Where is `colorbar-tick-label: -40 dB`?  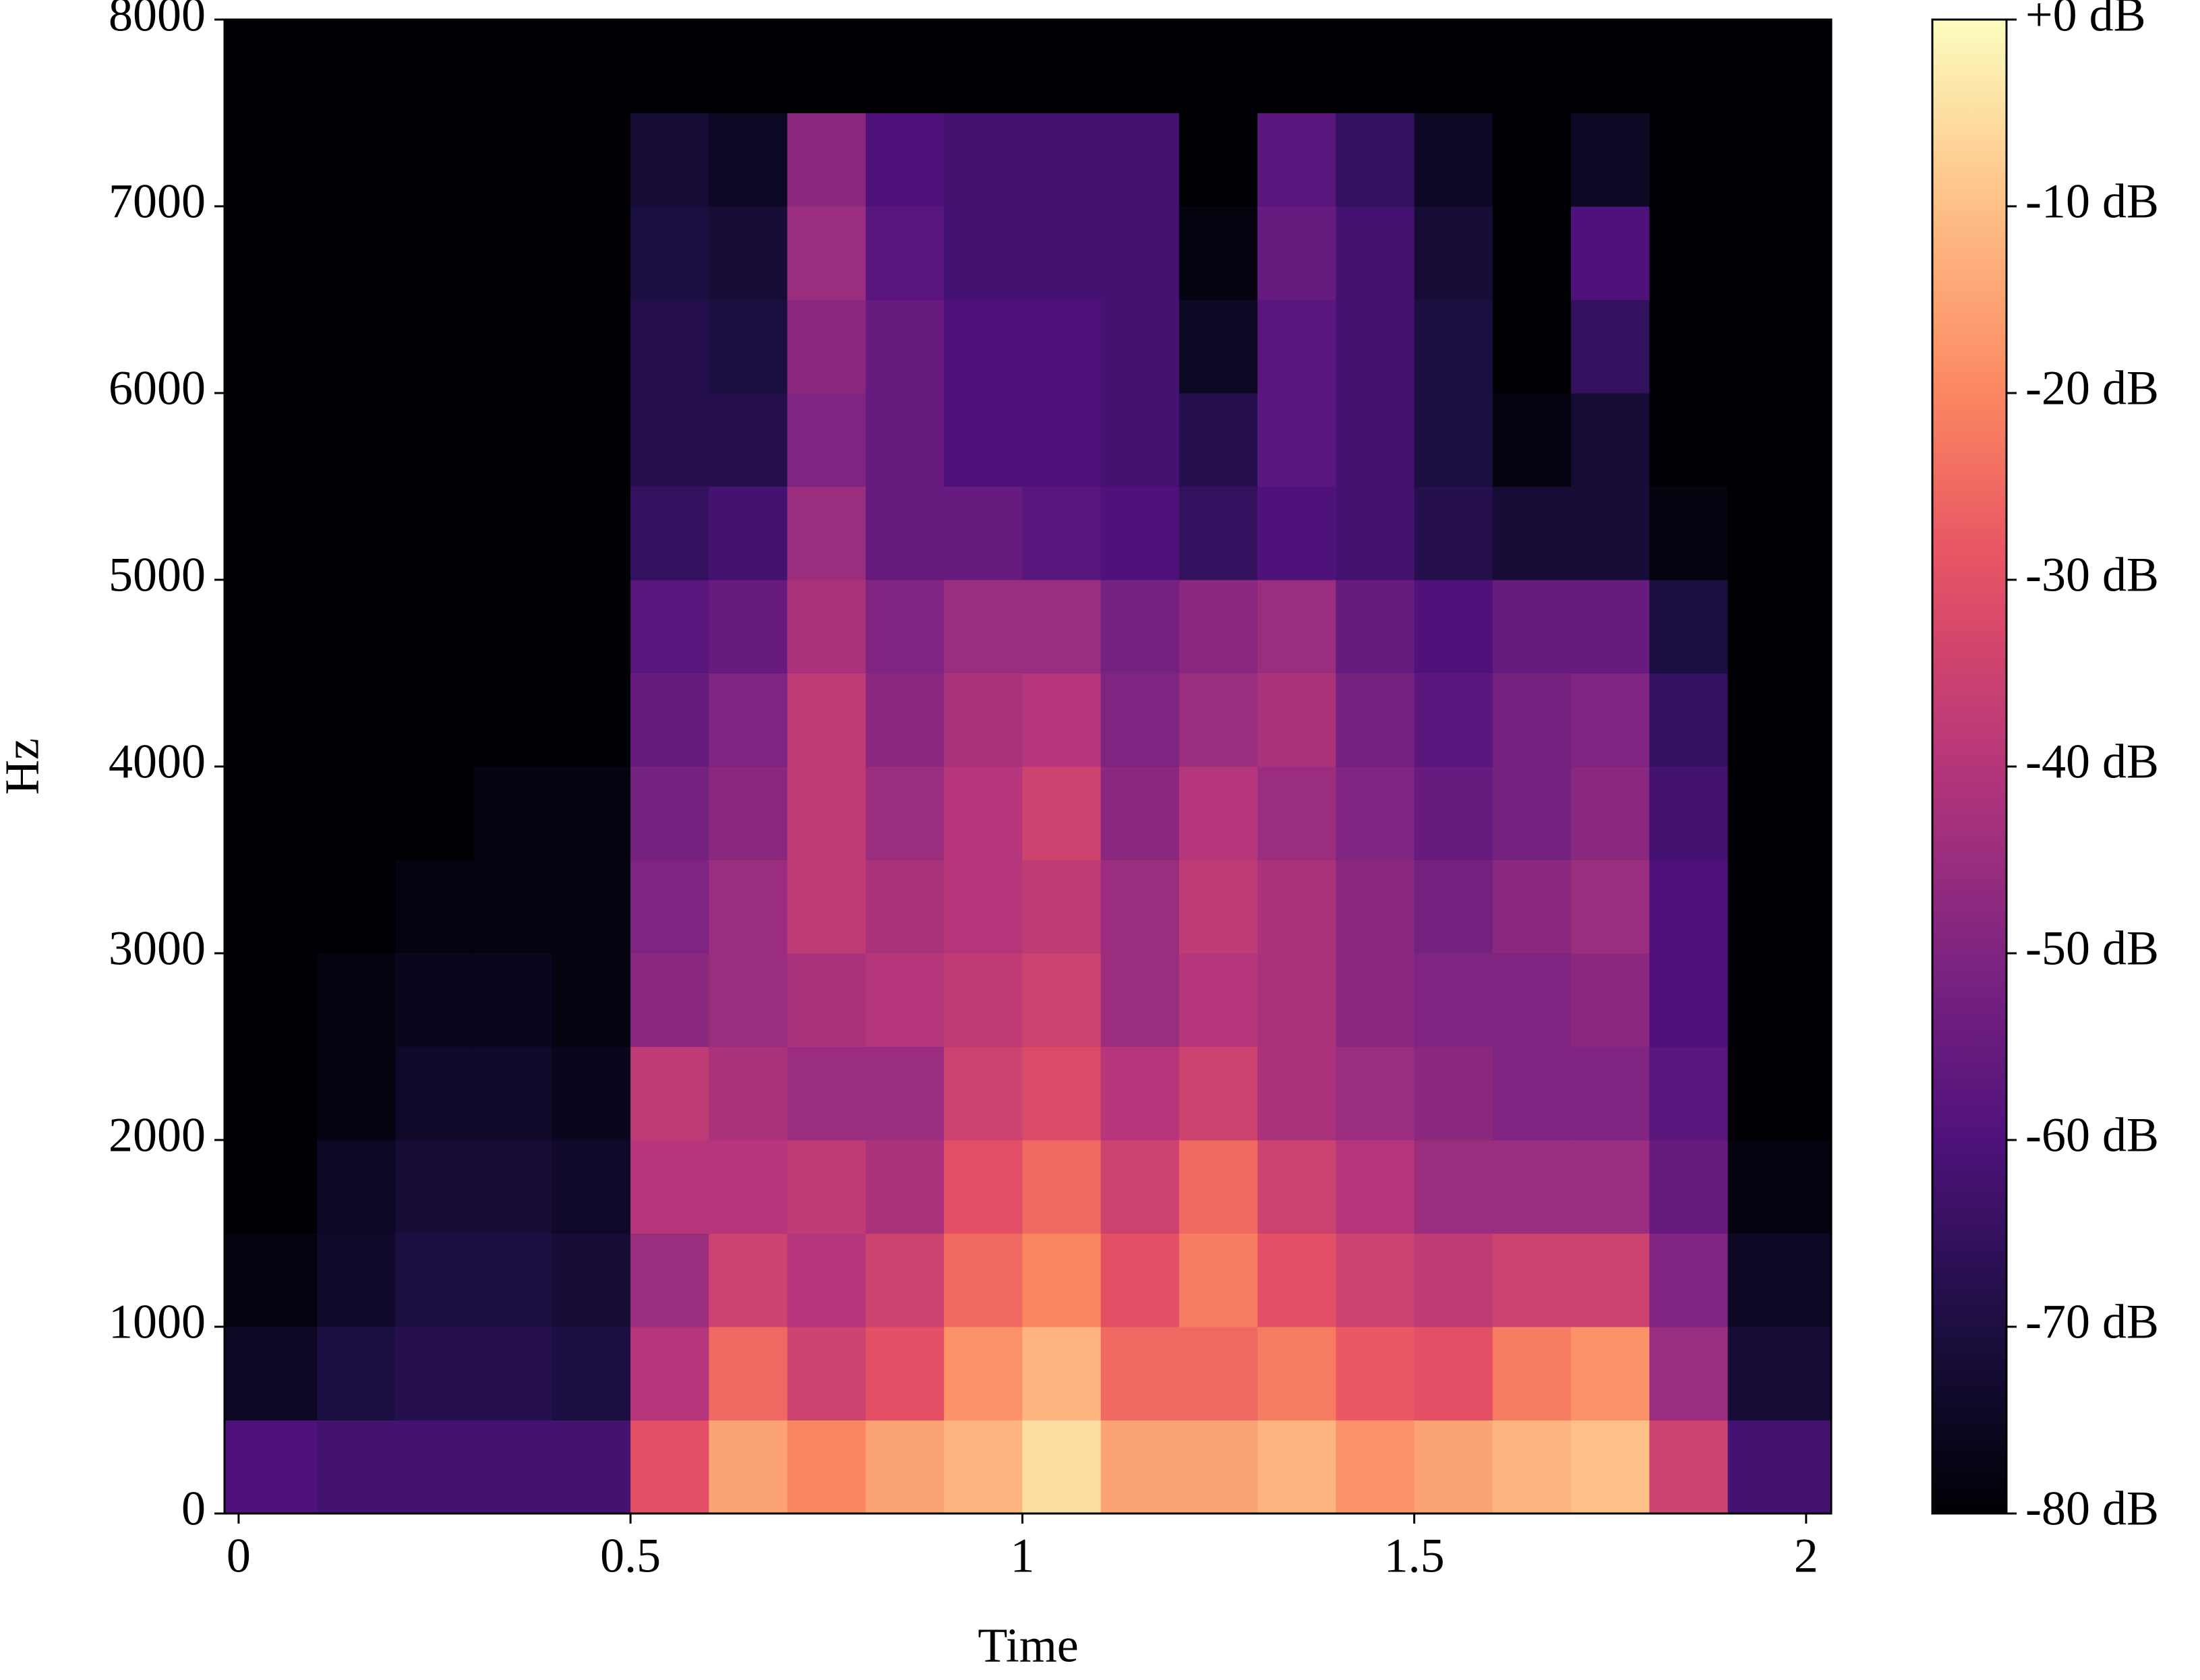
colorbar-tick-label: -40 dB is located at coordinates (2092, 762).